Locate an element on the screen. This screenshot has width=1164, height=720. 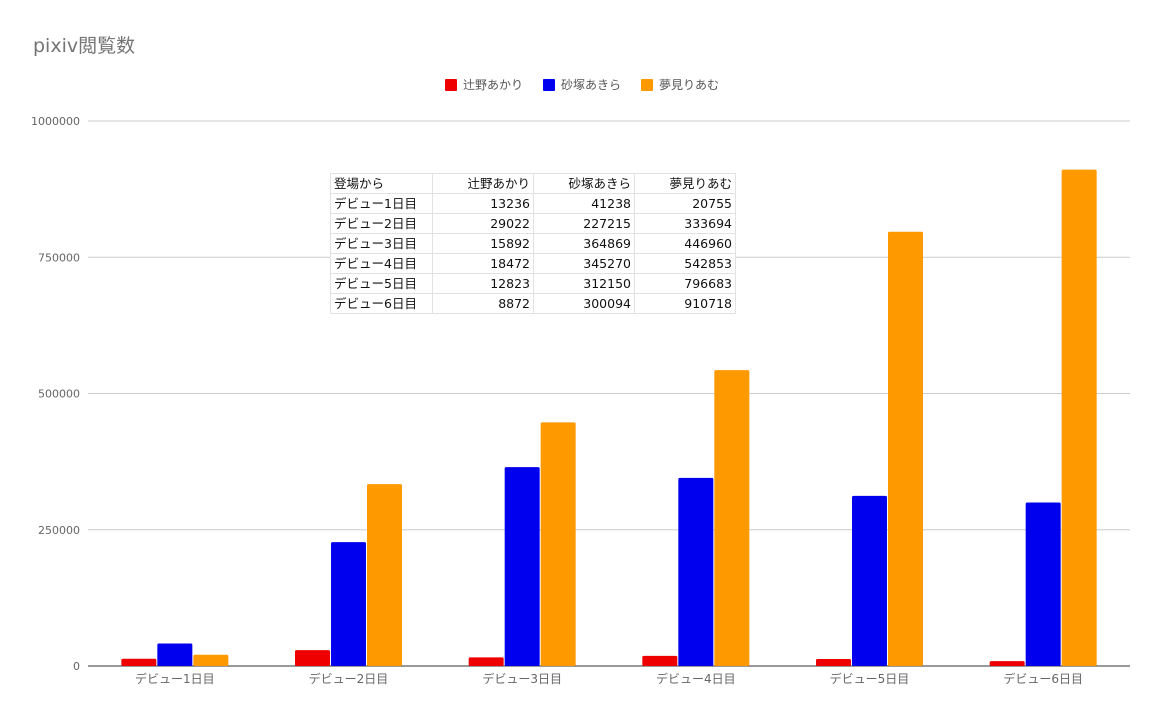
x-tick-label: デビュー5日目 is located at coordinates (870, 678).